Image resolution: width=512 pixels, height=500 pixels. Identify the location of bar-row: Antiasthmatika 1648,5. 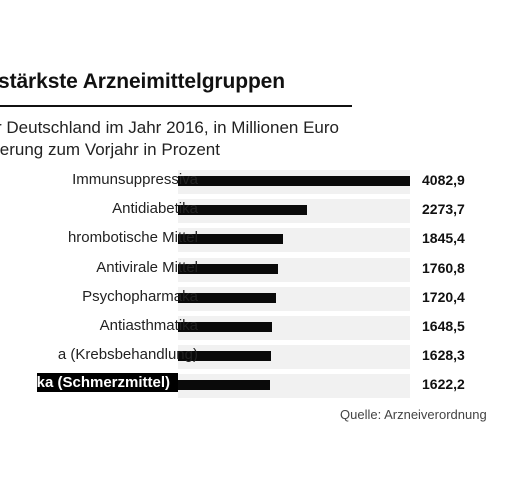
(256, 328).